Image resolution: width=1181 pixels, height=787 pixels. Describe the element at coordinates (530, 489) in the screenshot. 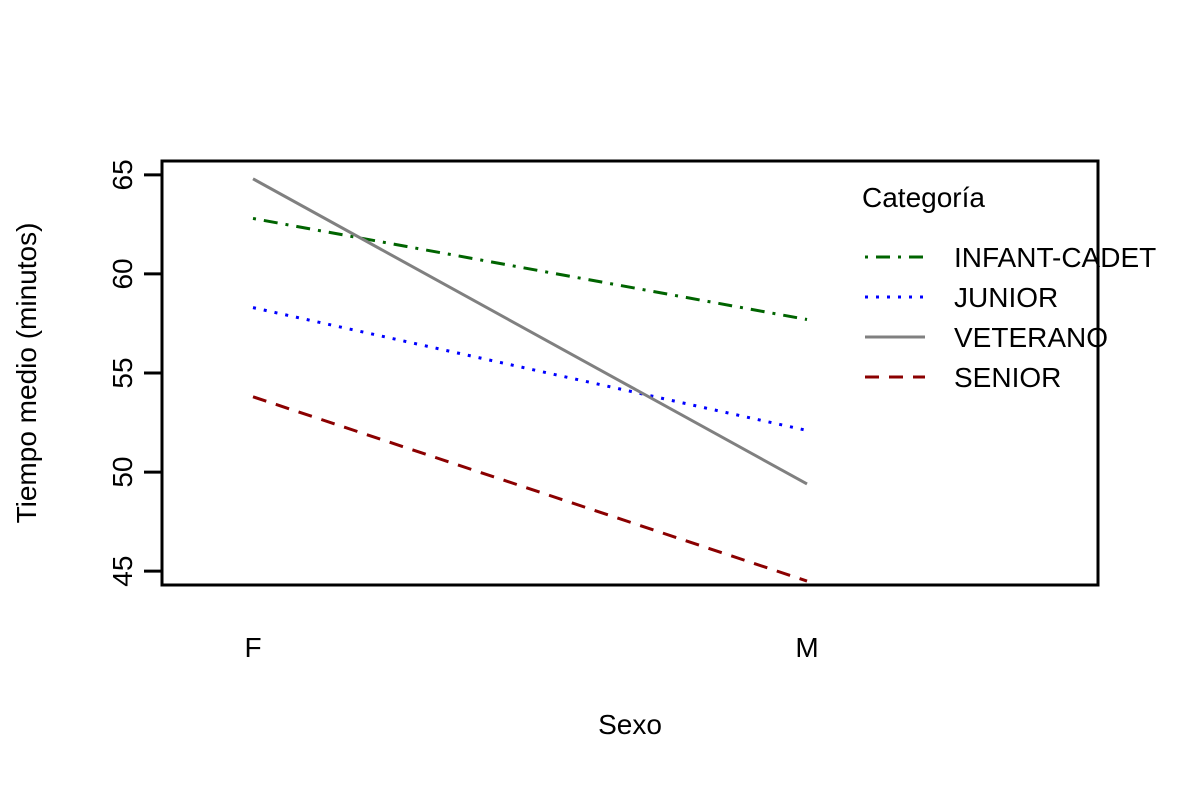

I see `series-line-senior` at that location.